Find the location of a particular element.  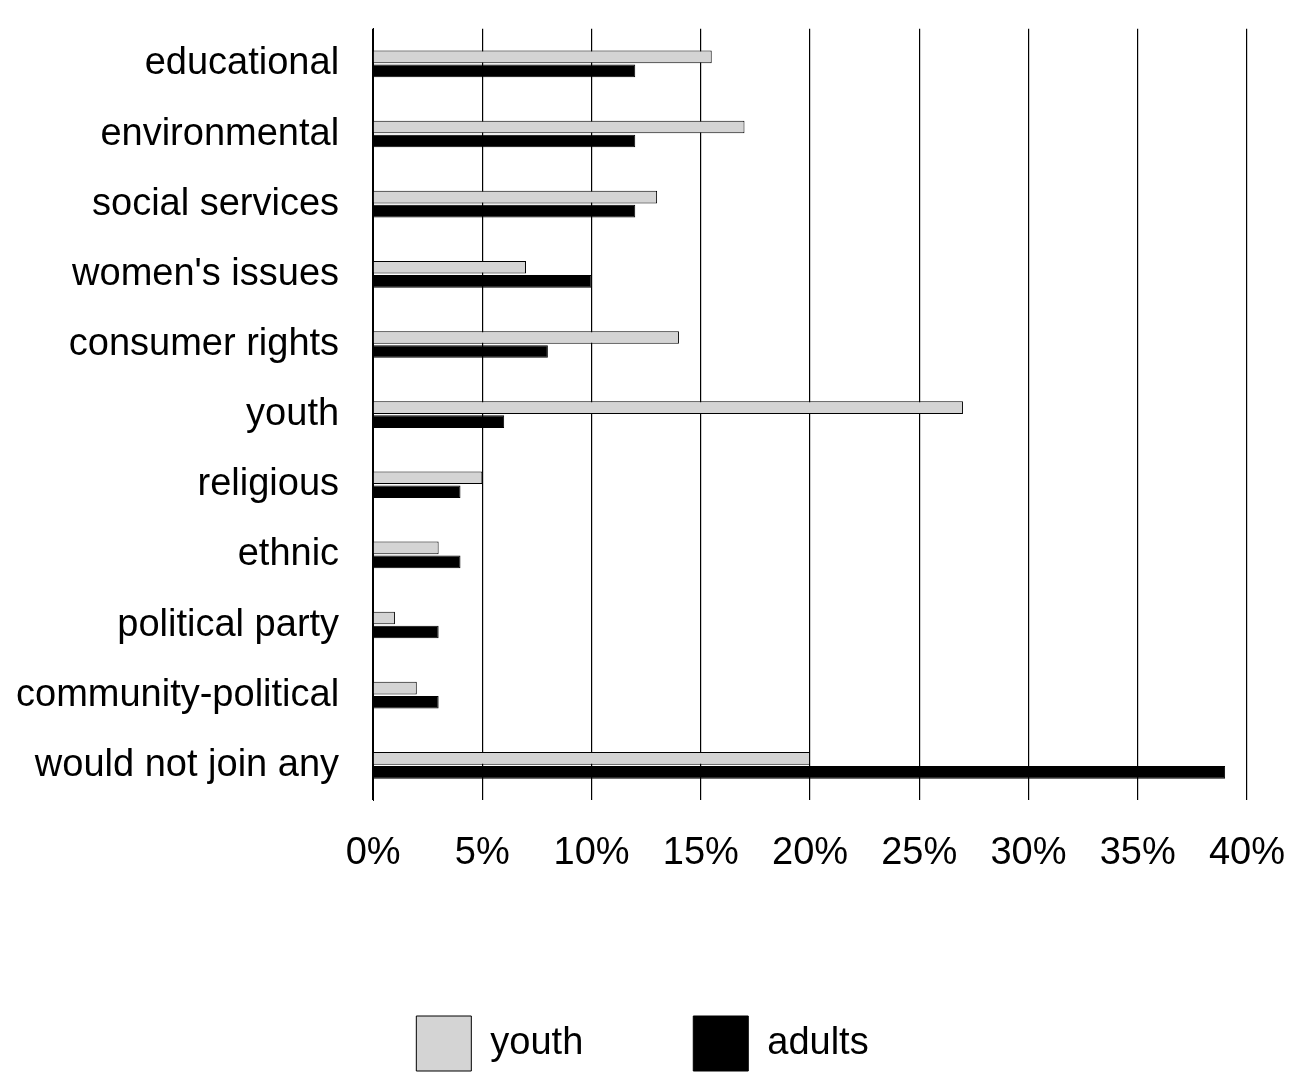

x-tick-label: 25% is located at coordinates (919, 850).